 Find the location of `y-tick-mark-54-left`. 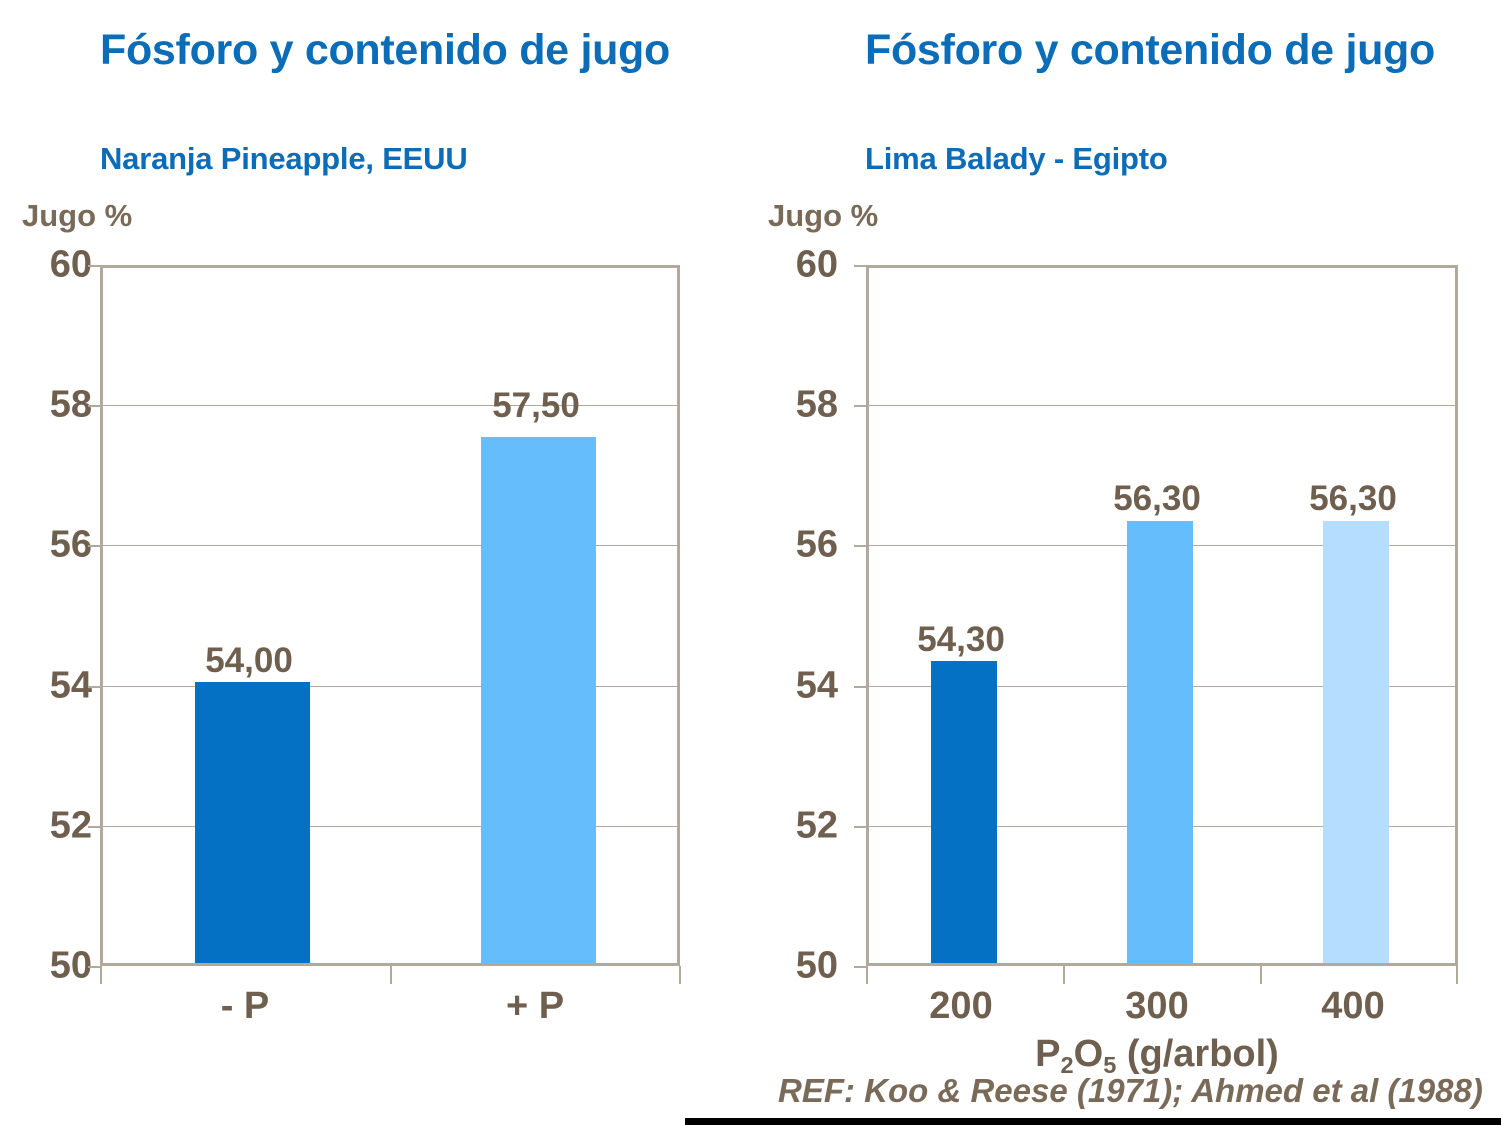

y-tick-mark-54-left is located at coordinates (95, 687).